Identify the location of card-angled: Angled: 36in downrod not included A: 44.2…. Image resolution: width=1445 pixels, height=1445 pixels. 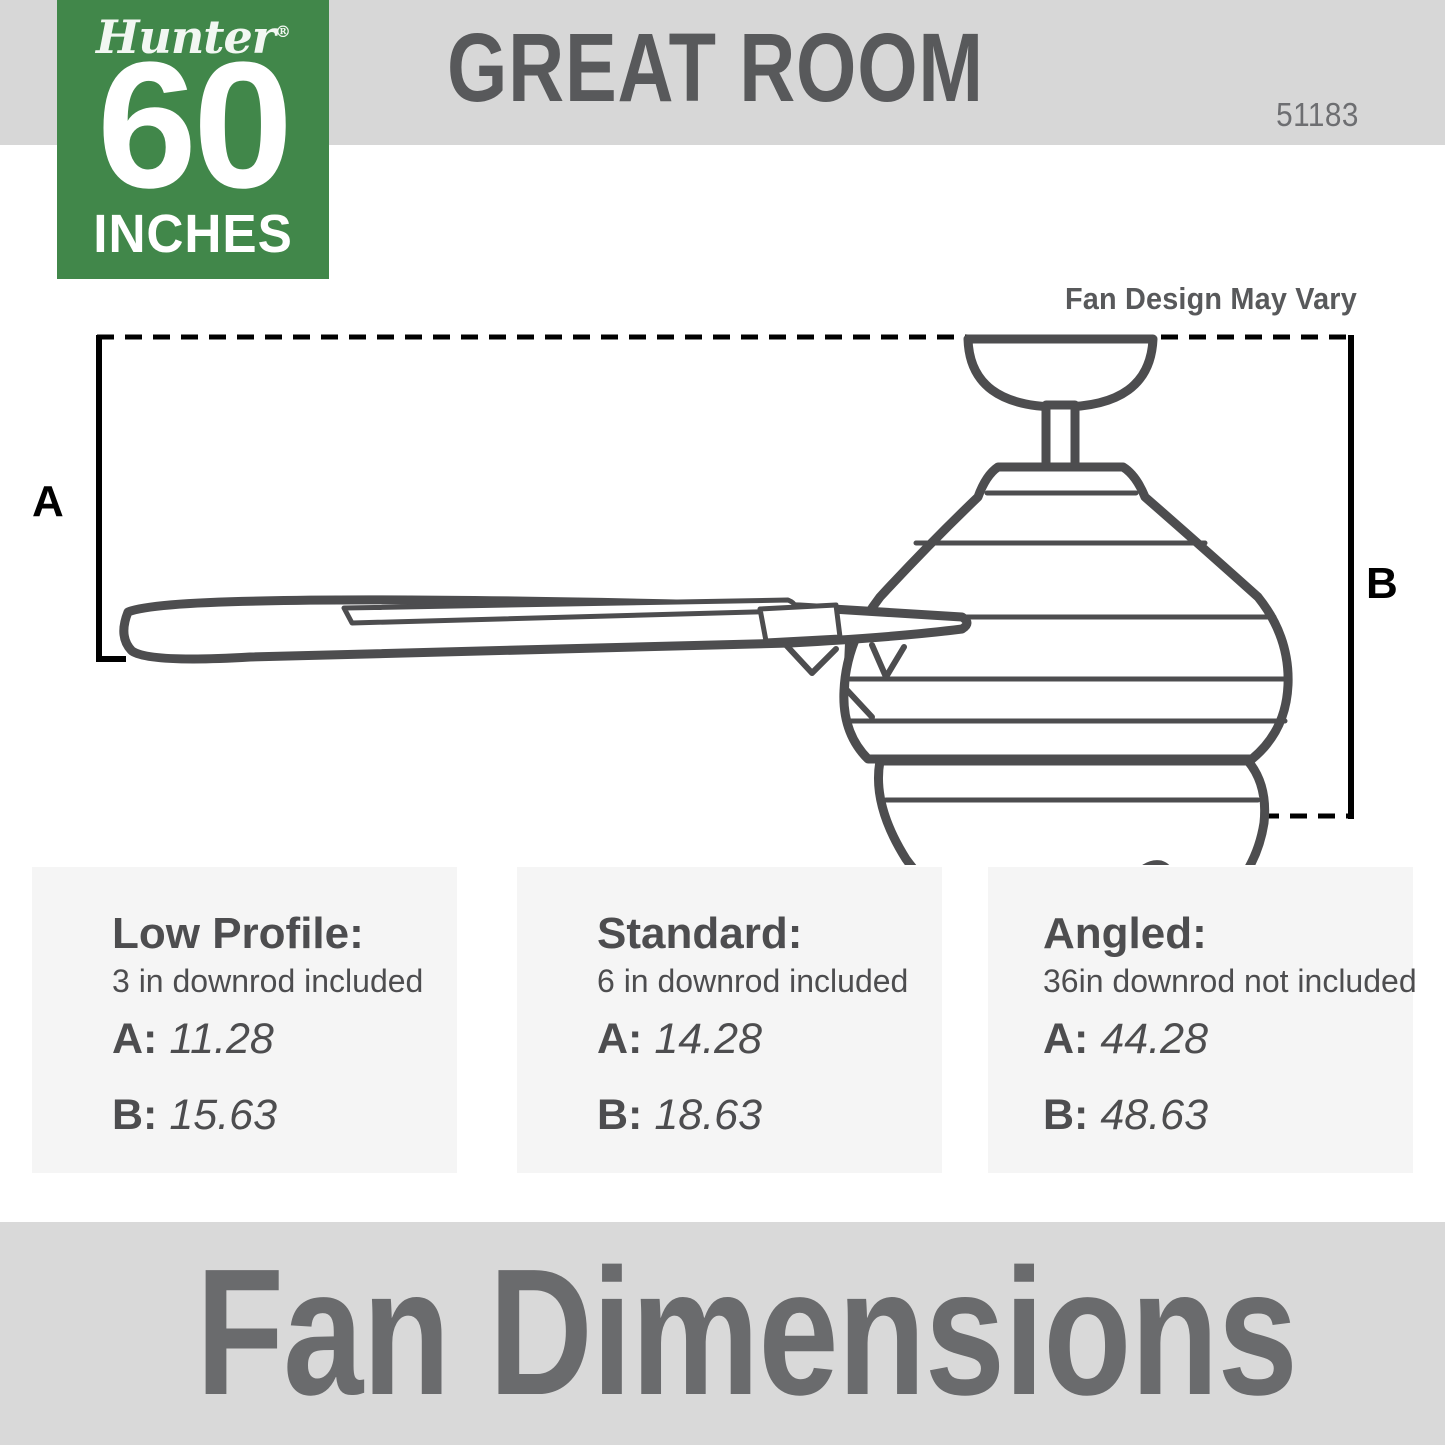
(1202, 1020).